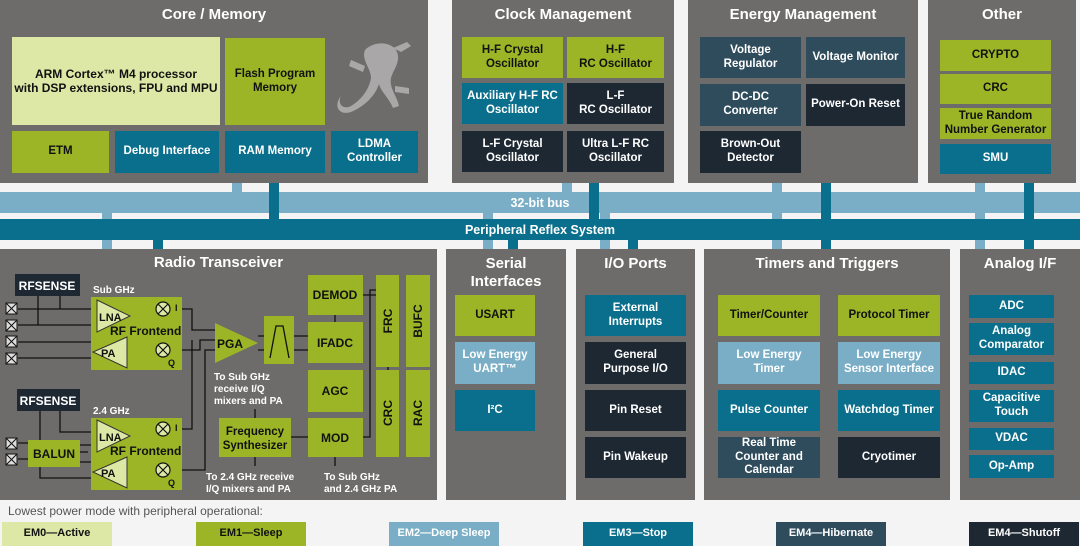  I want to click on other-bus-connector, so click(980, 189).